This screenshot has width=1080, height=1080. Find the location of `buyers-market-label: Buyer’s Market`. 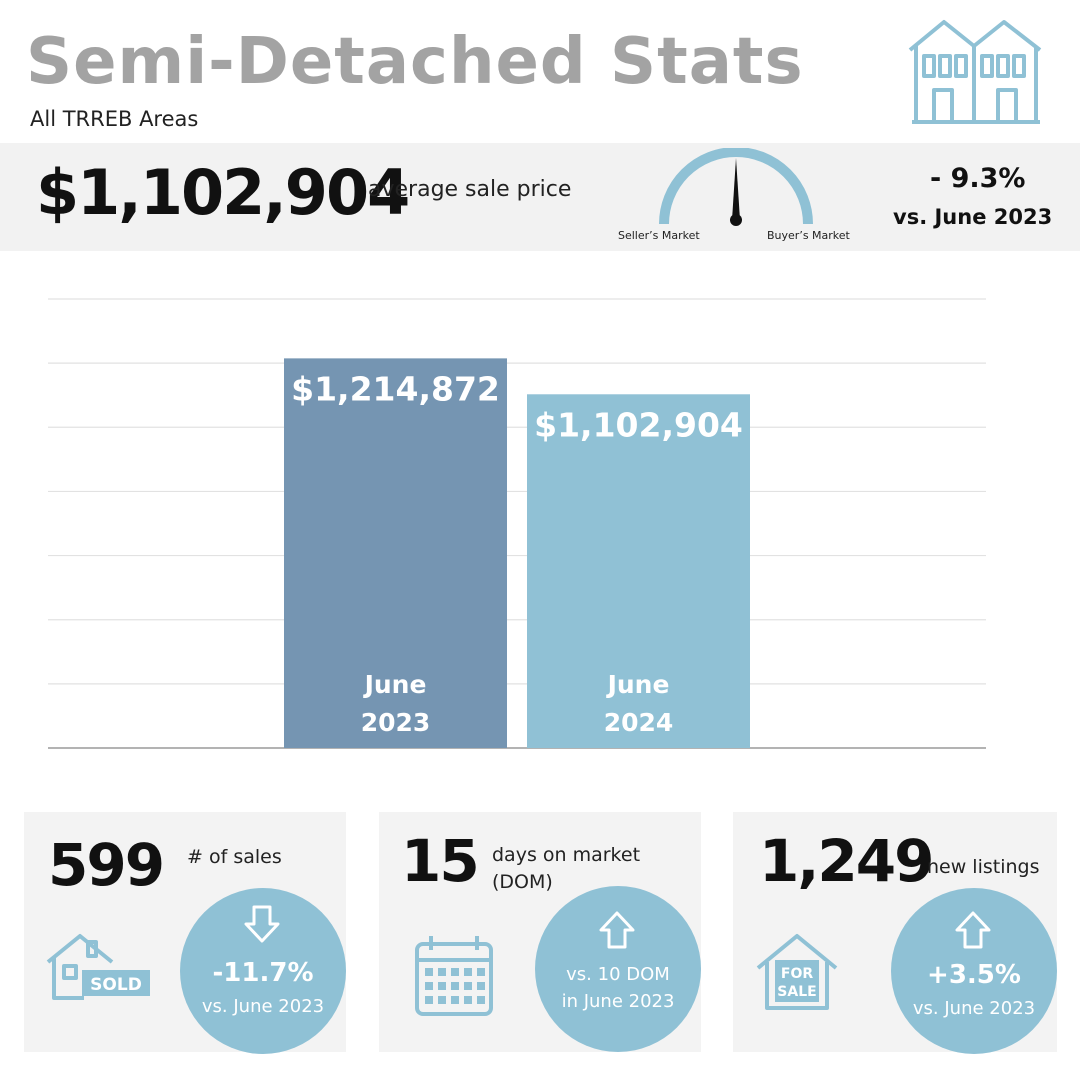

buyers-market-label: Buyer’s Market is located at coordinates (808, 235).